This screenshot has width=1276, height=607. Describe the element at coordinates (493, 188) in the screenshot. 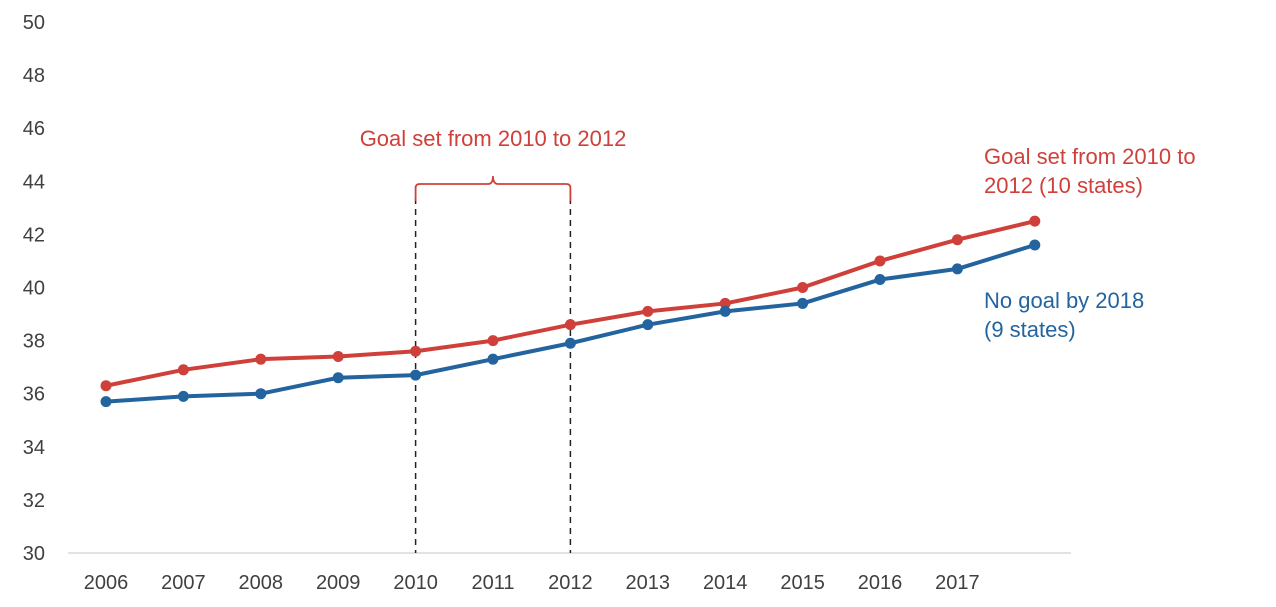

I see `goal-period-brace` at that location.